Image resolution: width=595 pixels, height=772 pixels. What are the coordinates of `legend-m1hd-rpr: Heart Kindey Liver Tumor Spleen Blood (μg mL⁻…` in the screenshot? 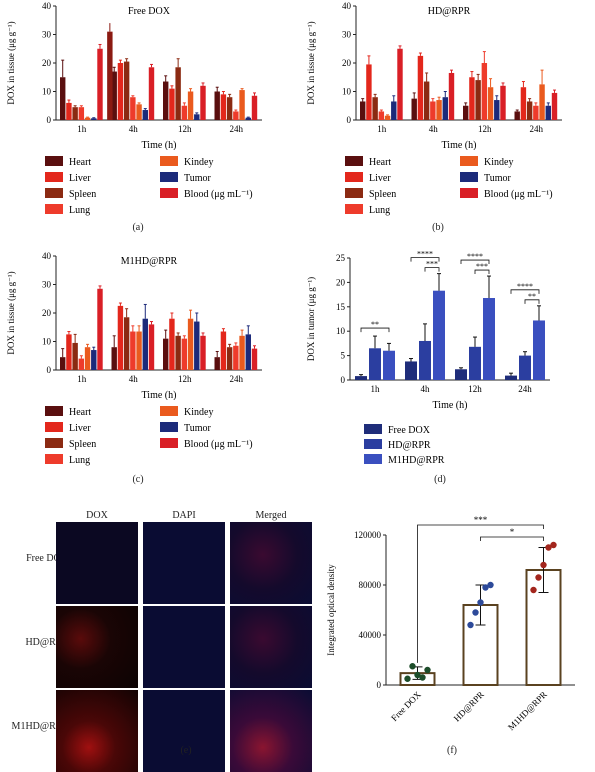 It's located at (149, 436).